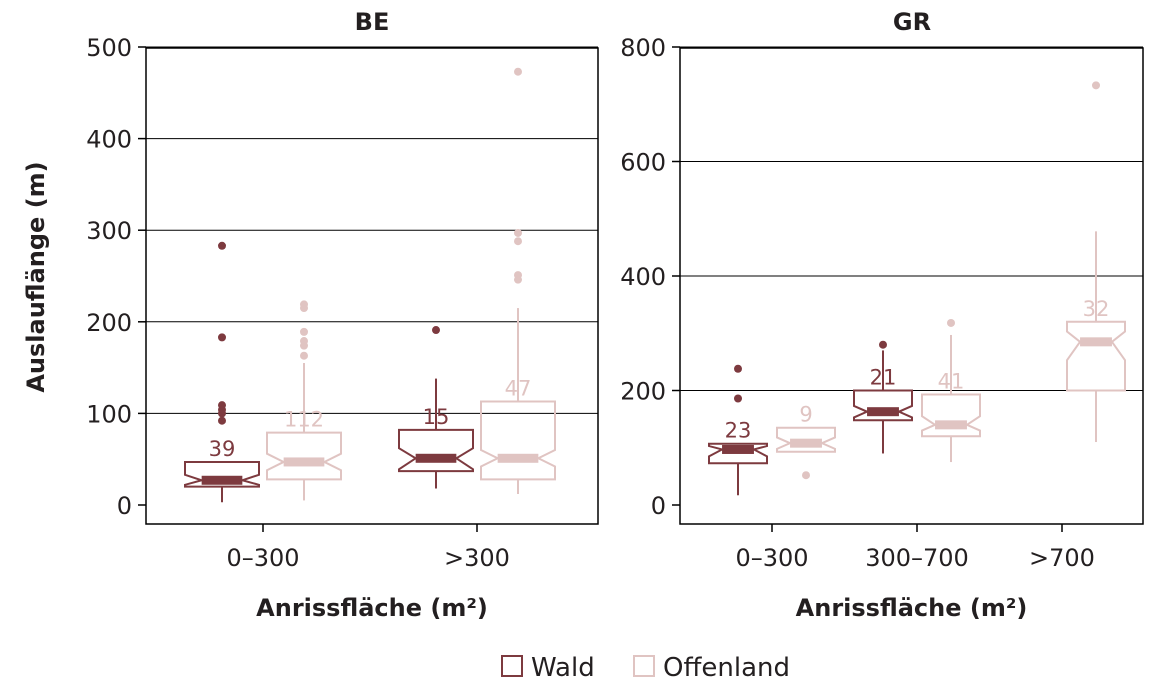  What do you see at coordinates (36, 276) in the screenshot?
I see `y-axis-label: Auslauflänge (m)` at bounding box center [36, 276].